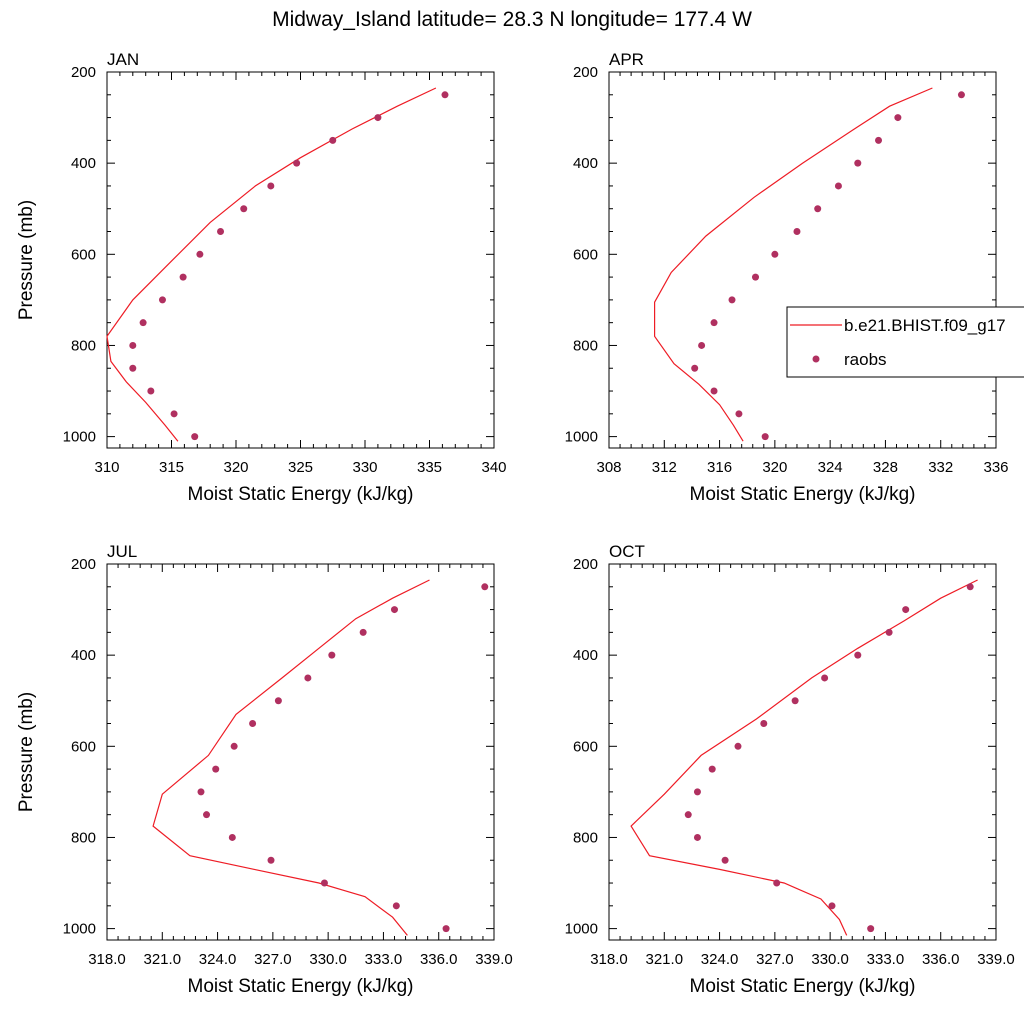 The width and height of the screenshot is (1024, 1024). I want to click on x-tick-label: 310, so click(106, 467).